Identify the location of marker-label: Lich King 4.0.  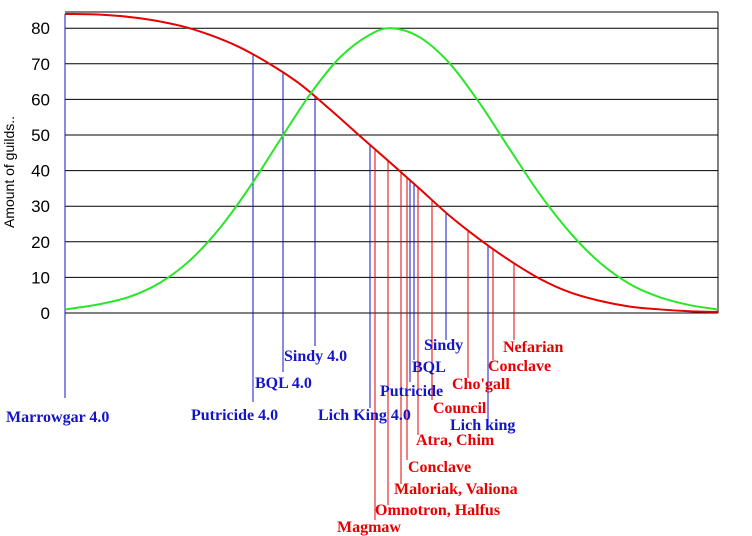
(364, 415).